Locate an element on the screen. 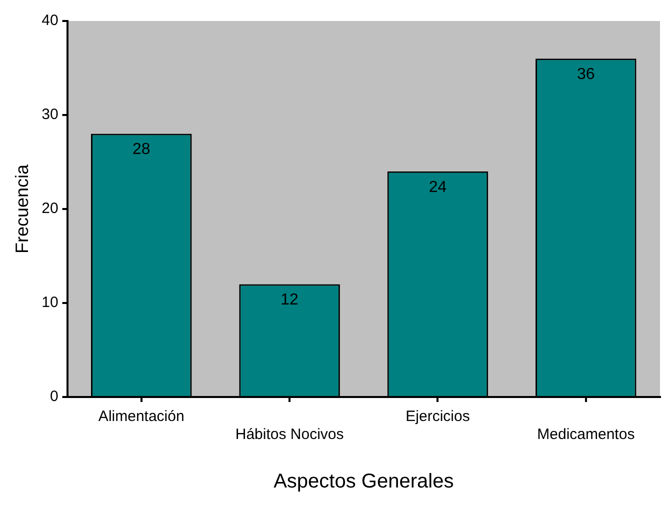  data-label: 24 is located at coordinates (437, 187).